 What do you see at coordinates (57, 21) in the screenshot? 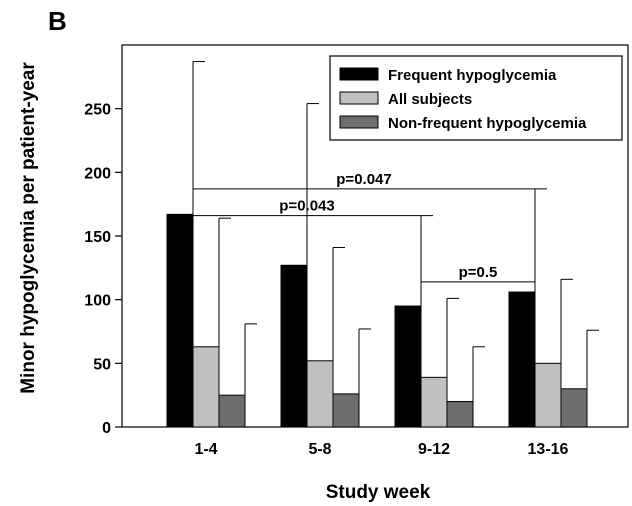
I see `panel-label: B` at bounding box center [57, 21].